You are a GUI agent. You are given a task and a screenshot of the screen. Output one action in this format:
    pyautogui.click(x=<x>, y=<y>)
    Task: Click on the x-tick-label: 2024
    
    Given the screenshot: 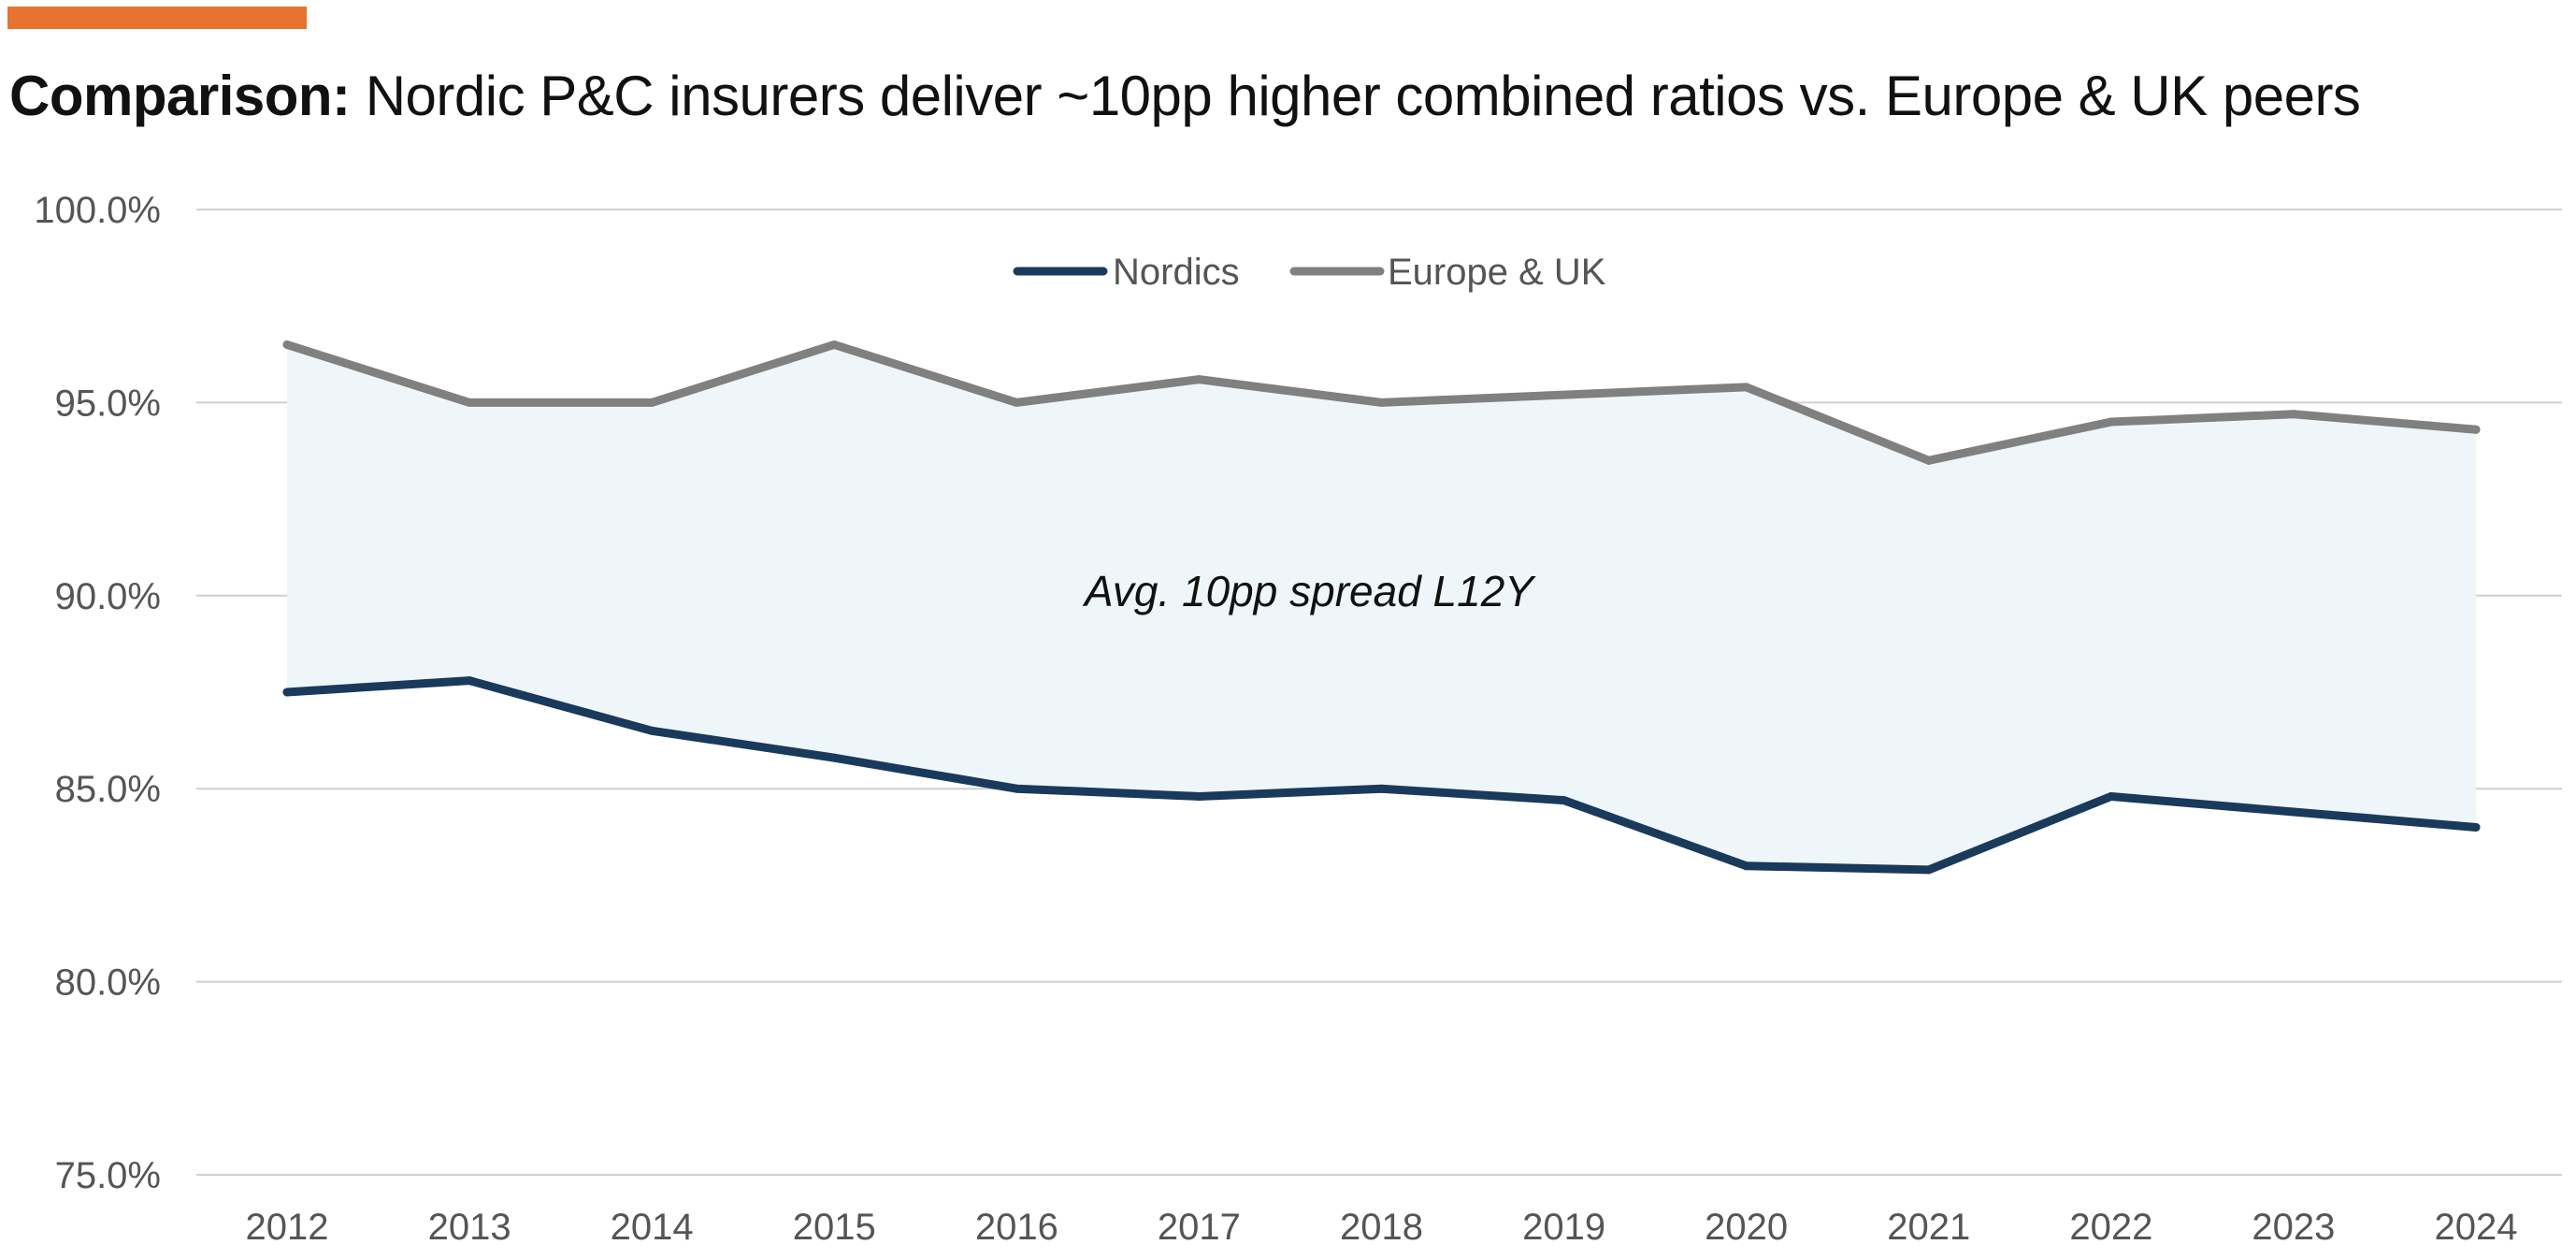 What is the action you would take?
    pyautogui.click(x=2477, y=1227)
    